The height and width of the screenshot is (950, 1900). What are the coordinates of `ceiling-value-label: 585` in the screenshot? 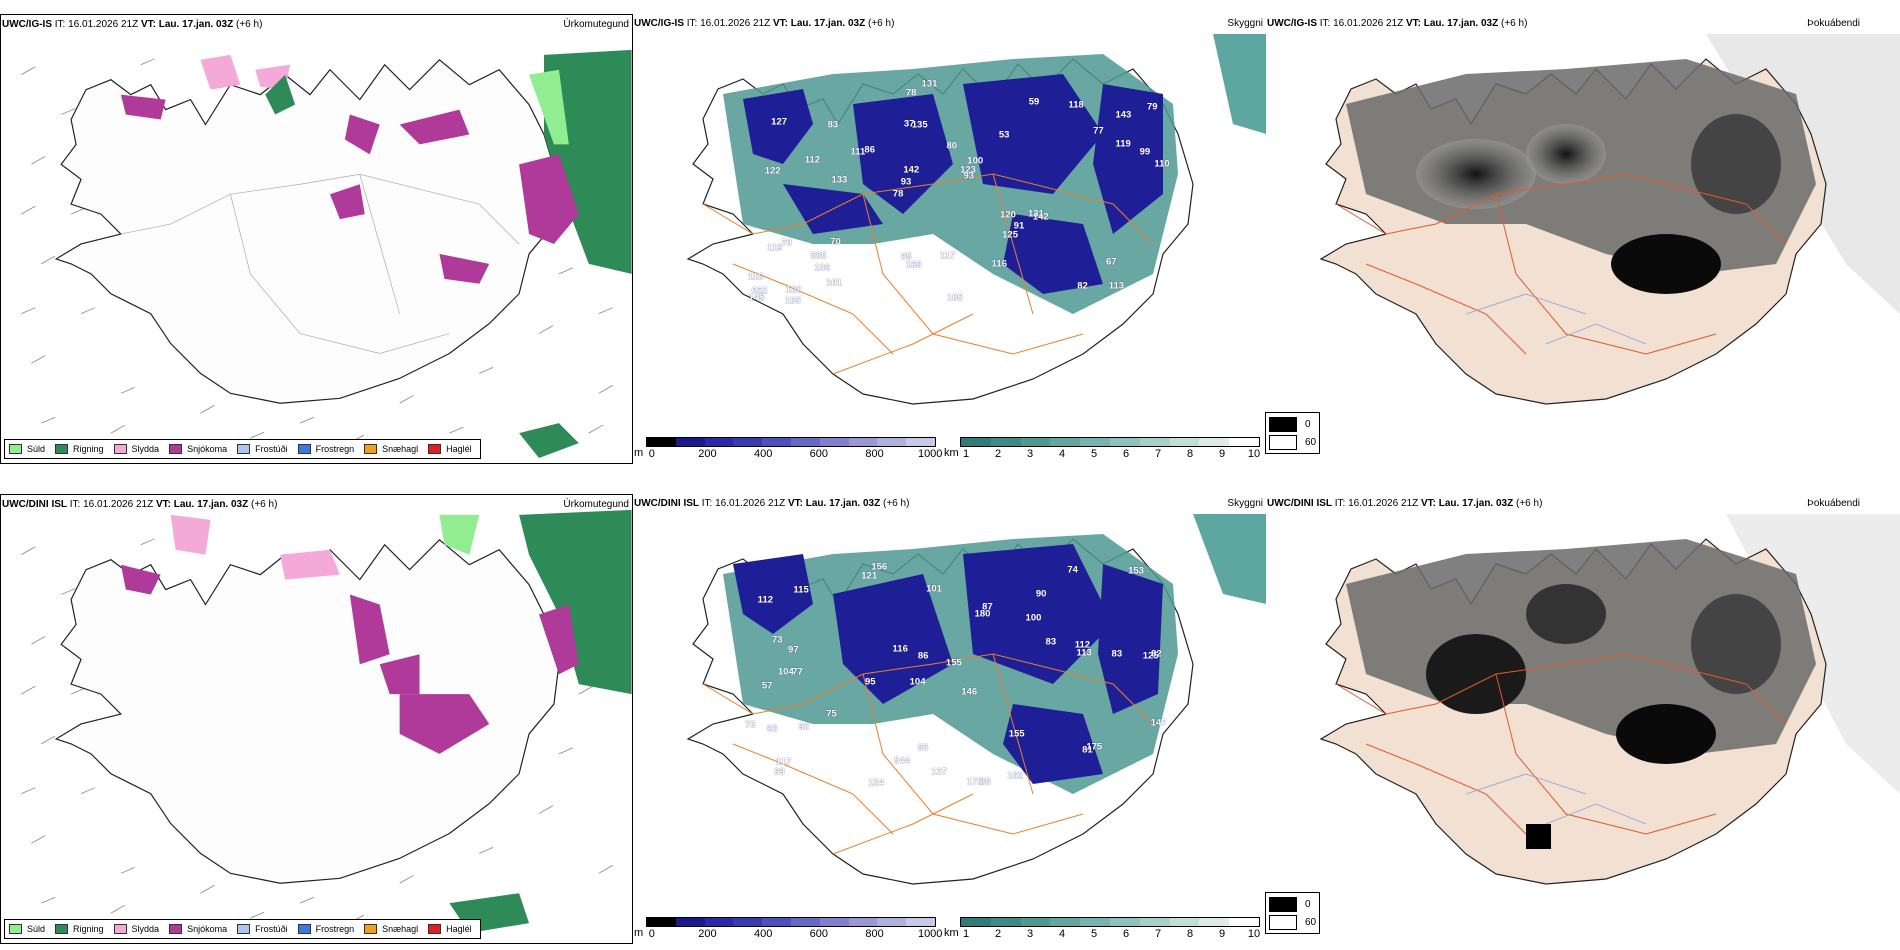 It's located at (818, 256).